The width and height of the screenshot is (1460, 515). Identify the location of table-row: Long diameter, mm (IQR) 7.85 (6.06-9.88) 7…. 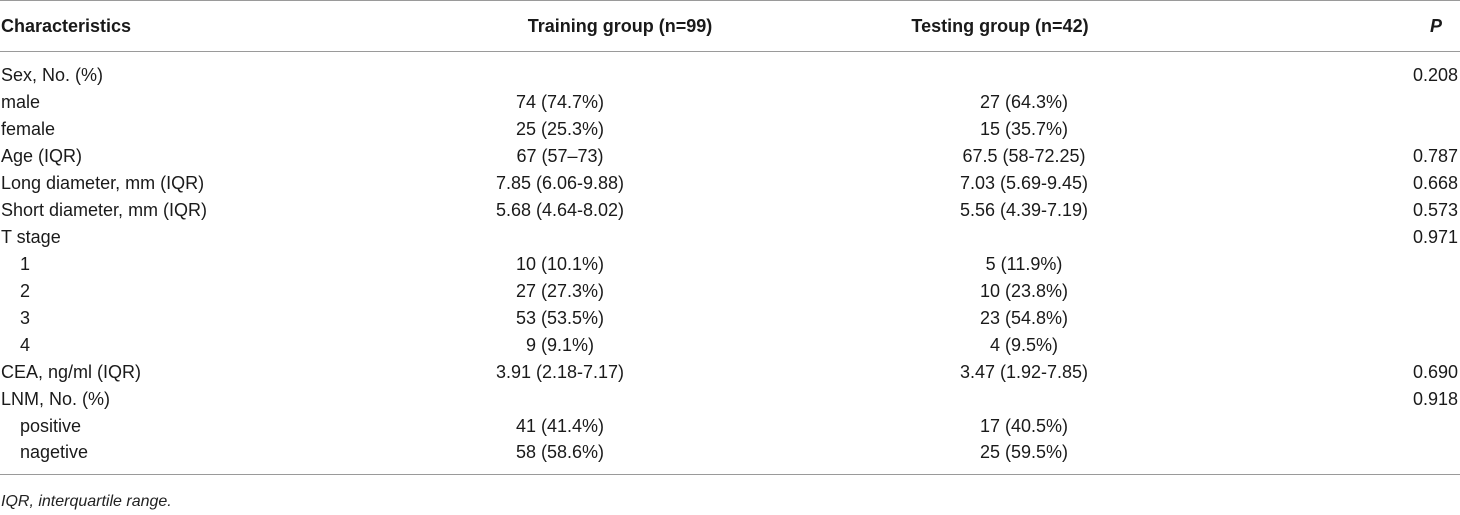
(730, 183).